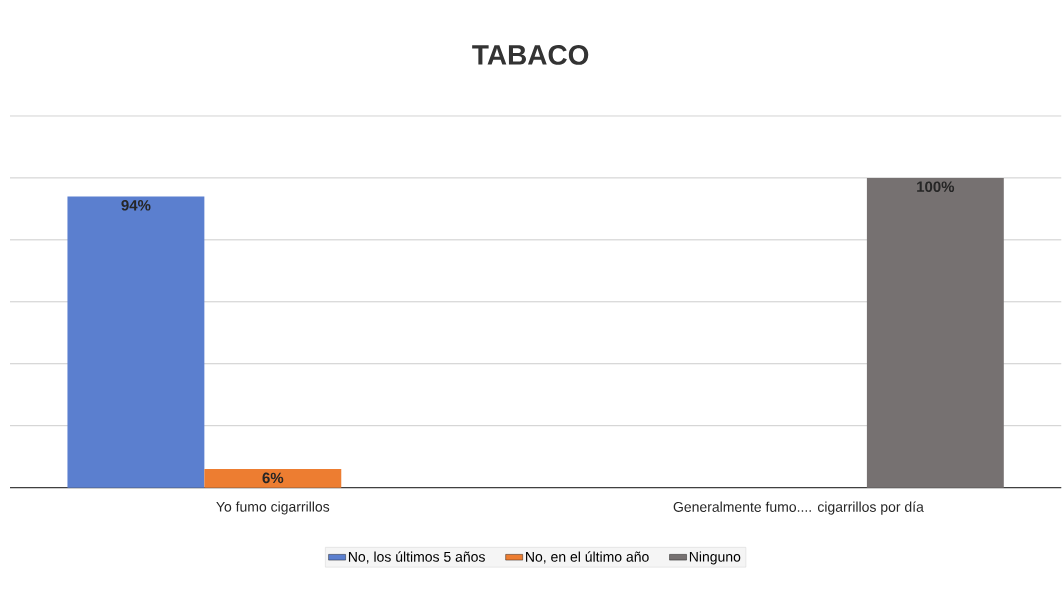  Describe the element at coordinates (273, 478) in the screenshot. I see `data-label: 6%` at that location.